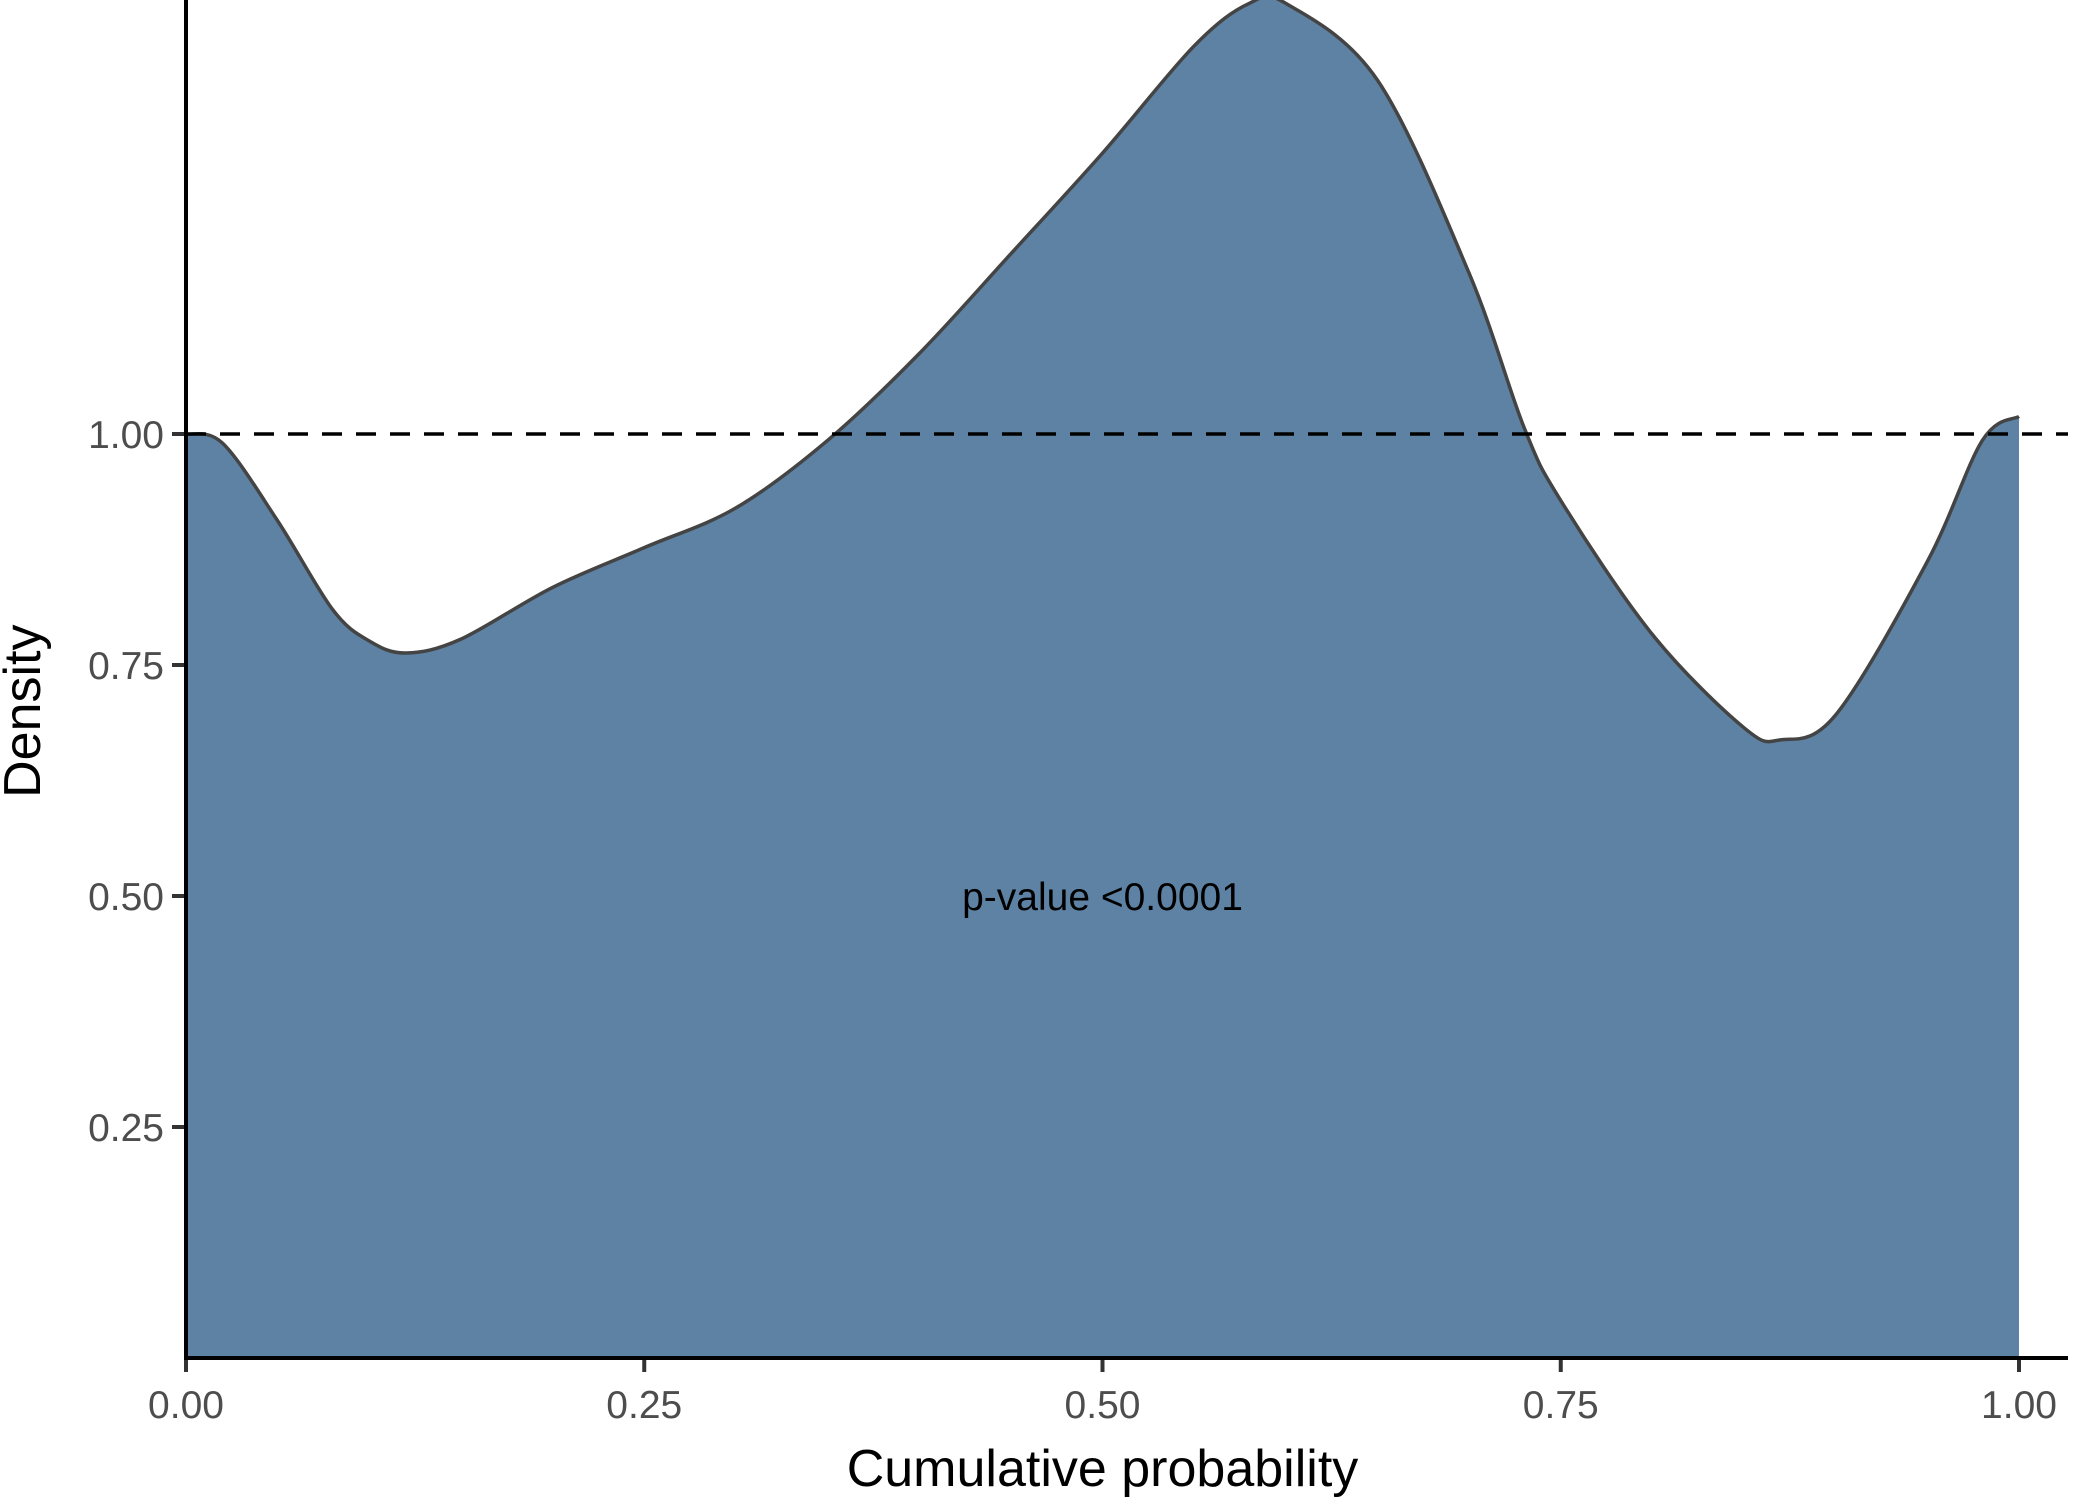  I want to click on y-tick-label: 1.00, so click(126, 435).